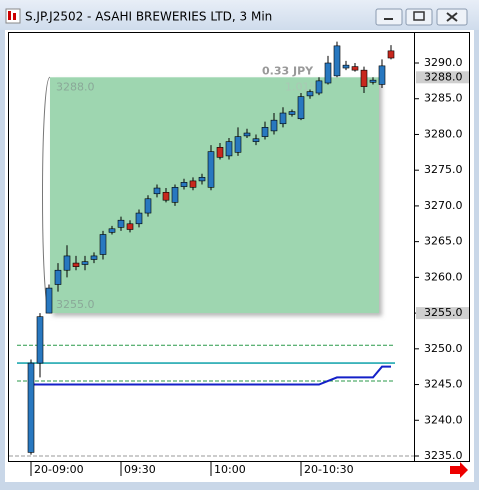 The width and height of the screenshot is (479, 490). Describe the element at coordinates (443, 384) in the screenshot. I see `y-tick-label: 3245.0` at that location.